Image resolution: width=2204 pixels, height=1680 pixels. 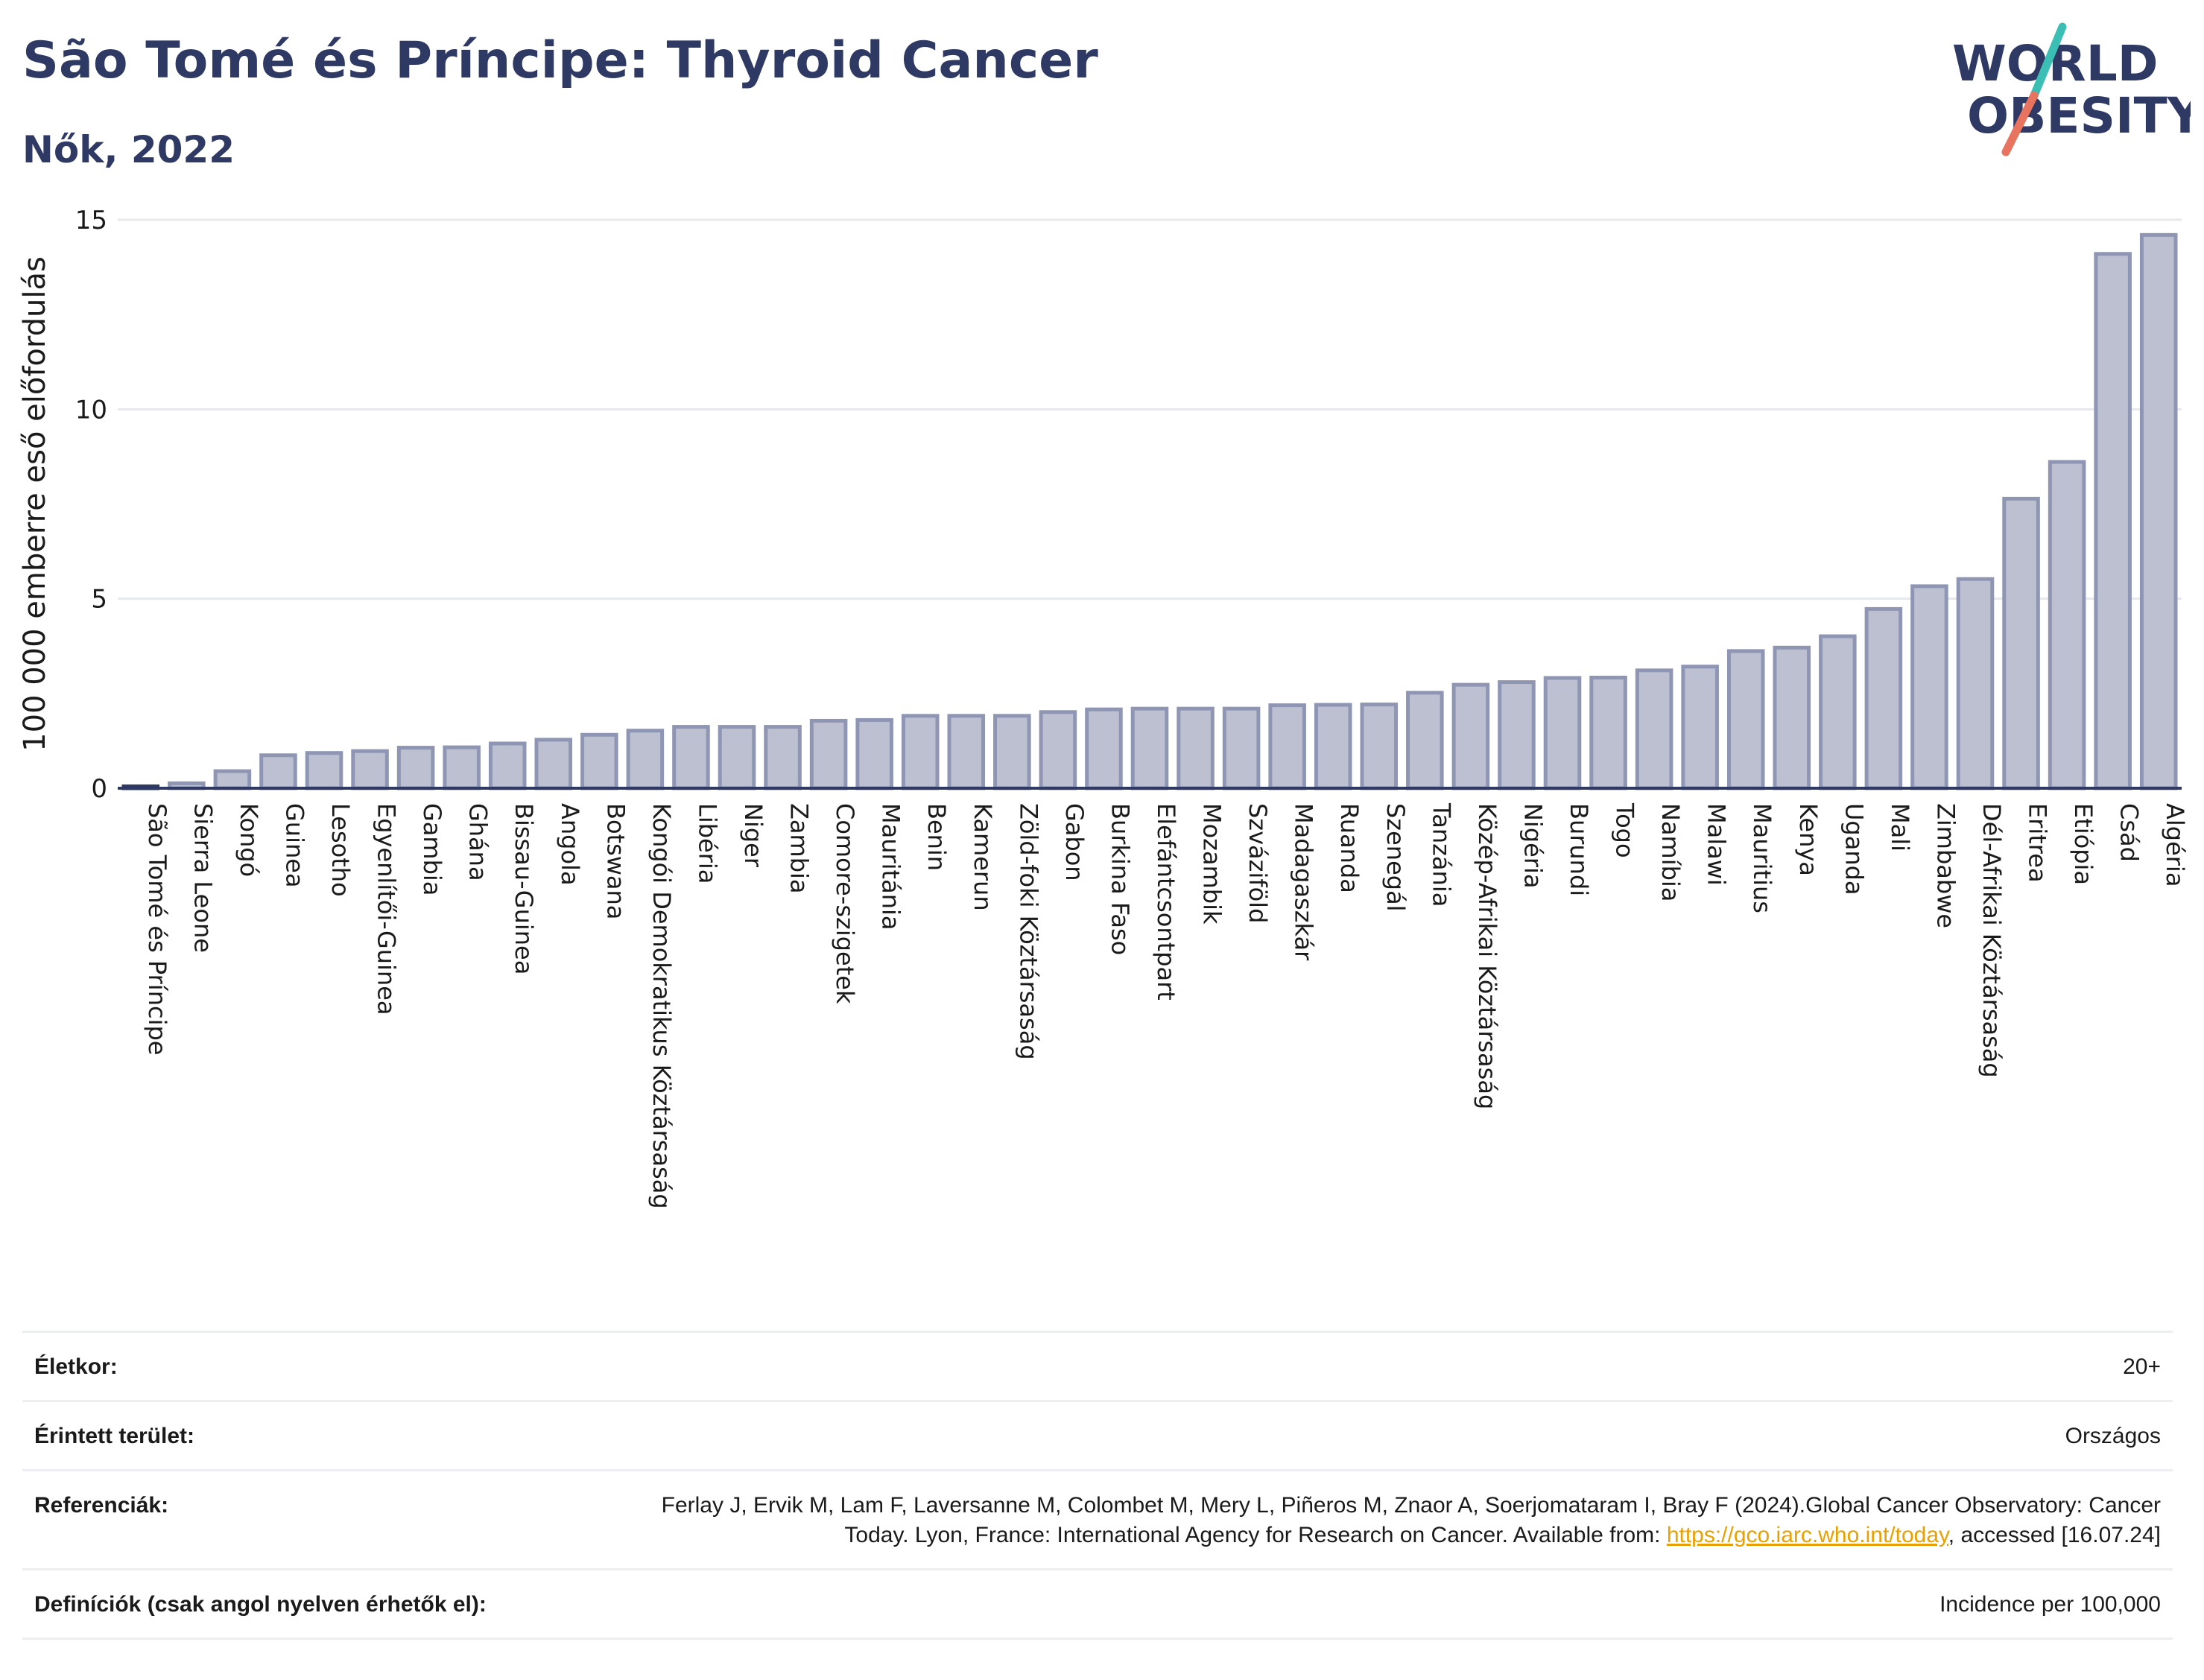 What do you see at coordinates (128, 149) in the screenshot?
I see `chart-subtitle: Nők, 2022` at bounding box center [128, 149].